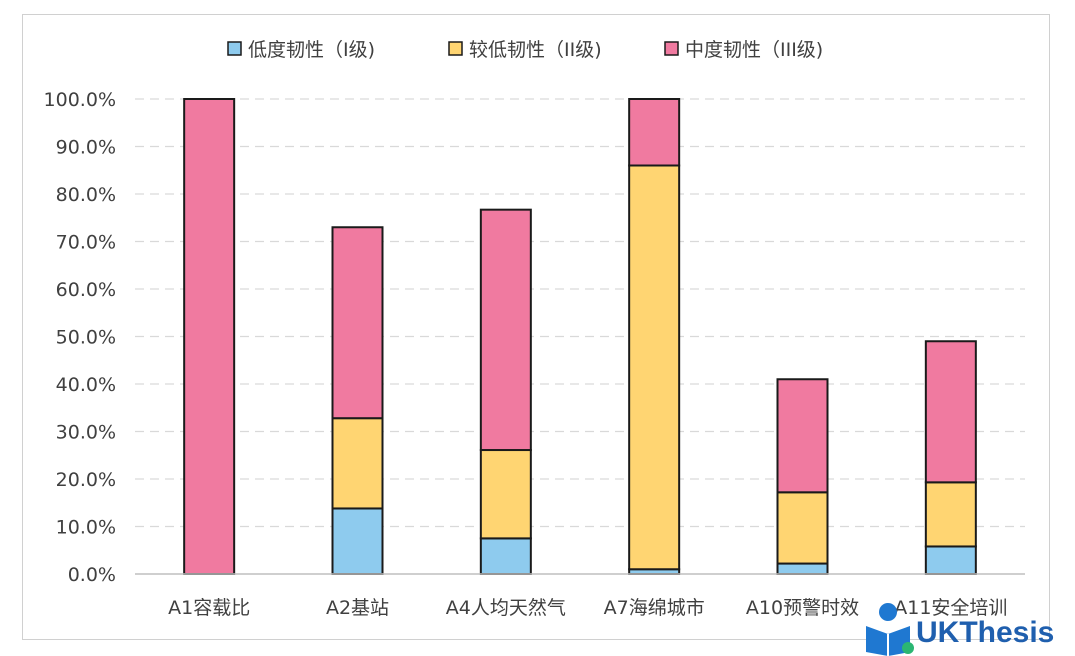 The image size is (1075, 656). I want to click on y-tick-label: 10.0%, so click(86, 528).